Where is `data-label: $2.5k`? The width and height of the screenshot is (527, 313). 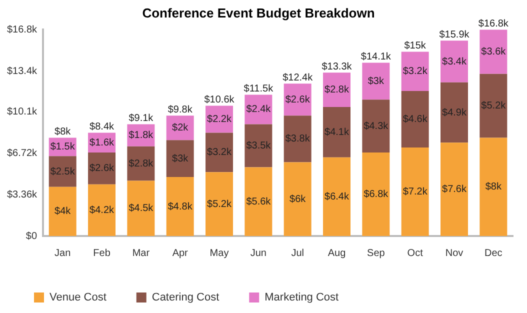 data-label: $2.5k is located at coordinates (63, 172).